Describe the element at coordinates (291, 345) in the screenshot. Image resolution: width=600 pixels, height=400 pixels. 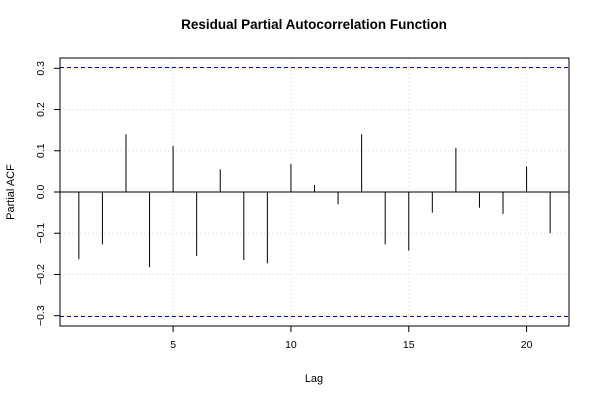
I see `x-tick-label: 10` at that location.